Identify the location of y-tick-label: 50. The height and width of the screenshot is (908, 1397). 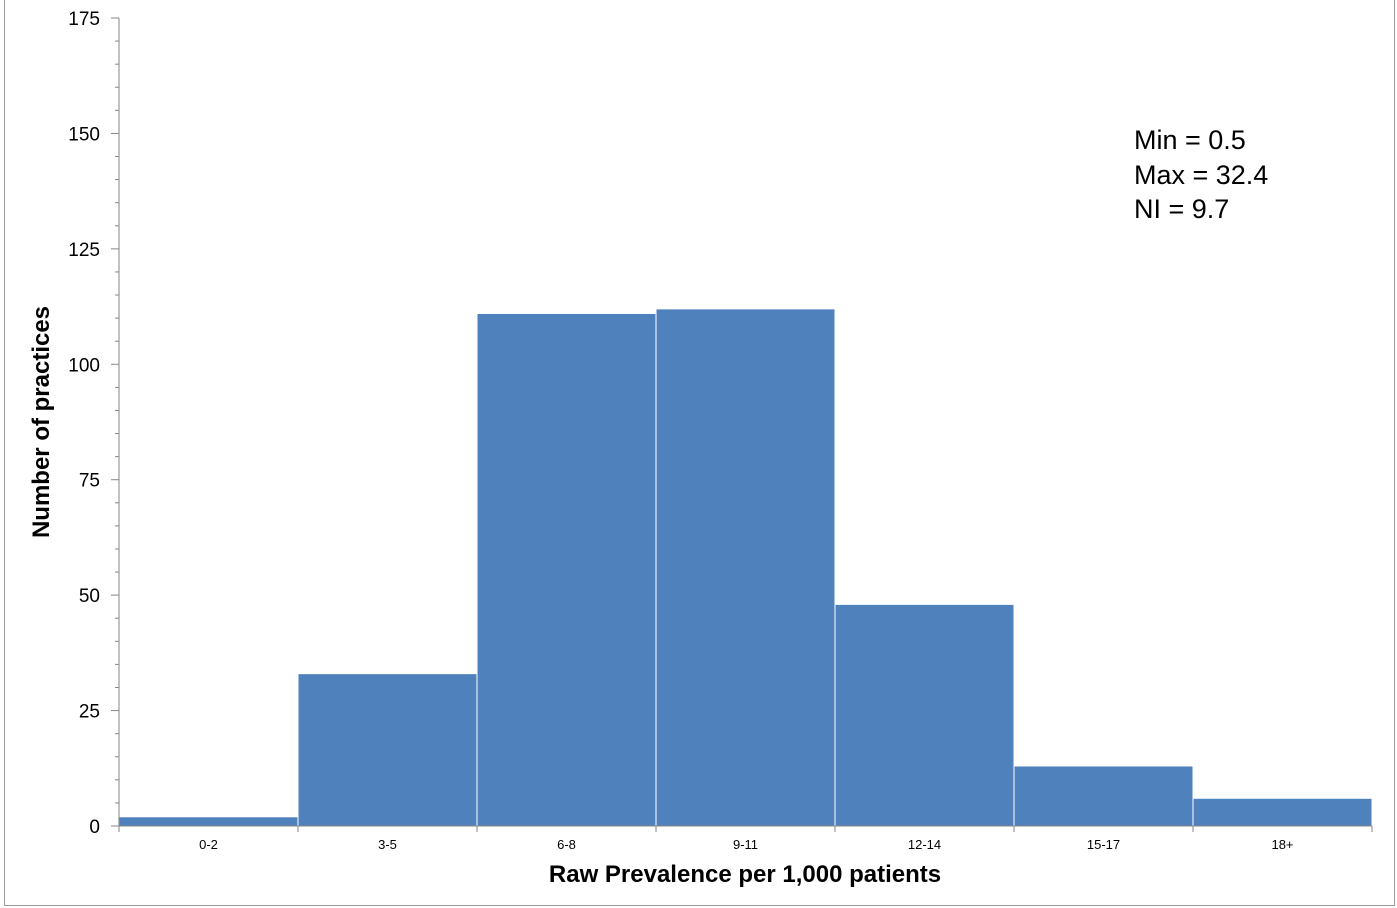
(89, 596).